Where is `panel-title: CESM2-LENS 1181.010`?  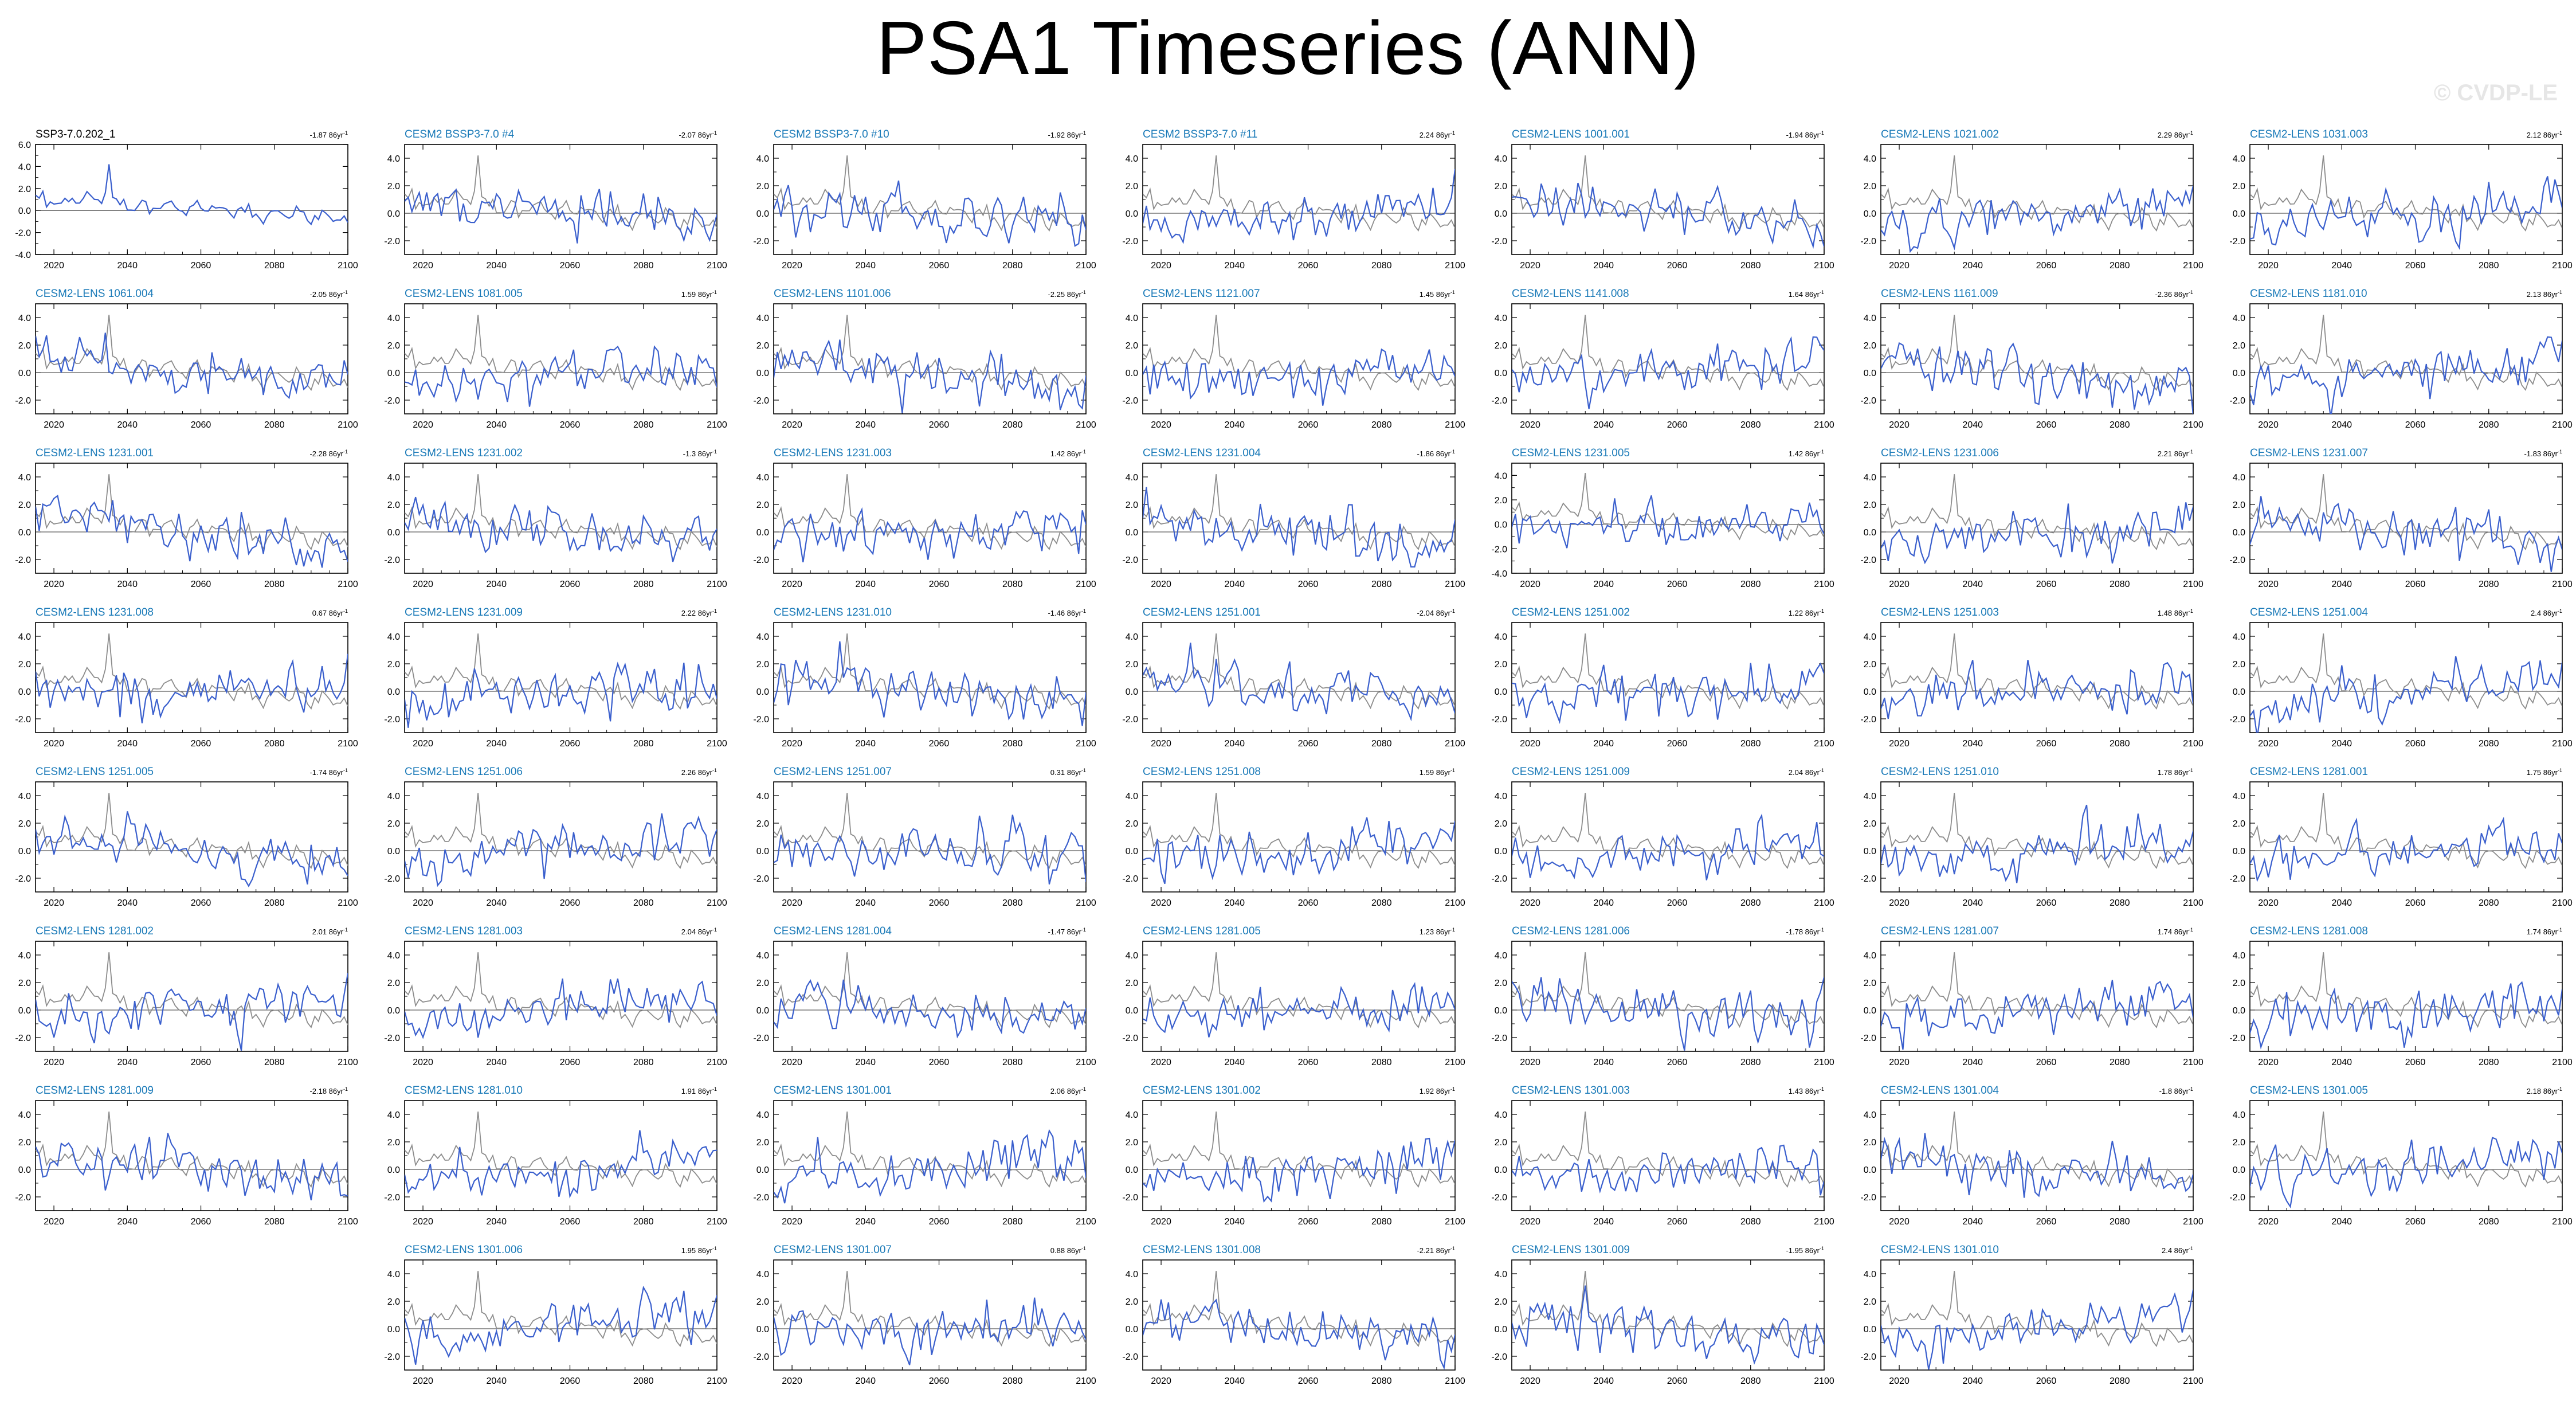 panel-title: CESM2-LENS 1181.010 is located at coordinates (2308, 294).